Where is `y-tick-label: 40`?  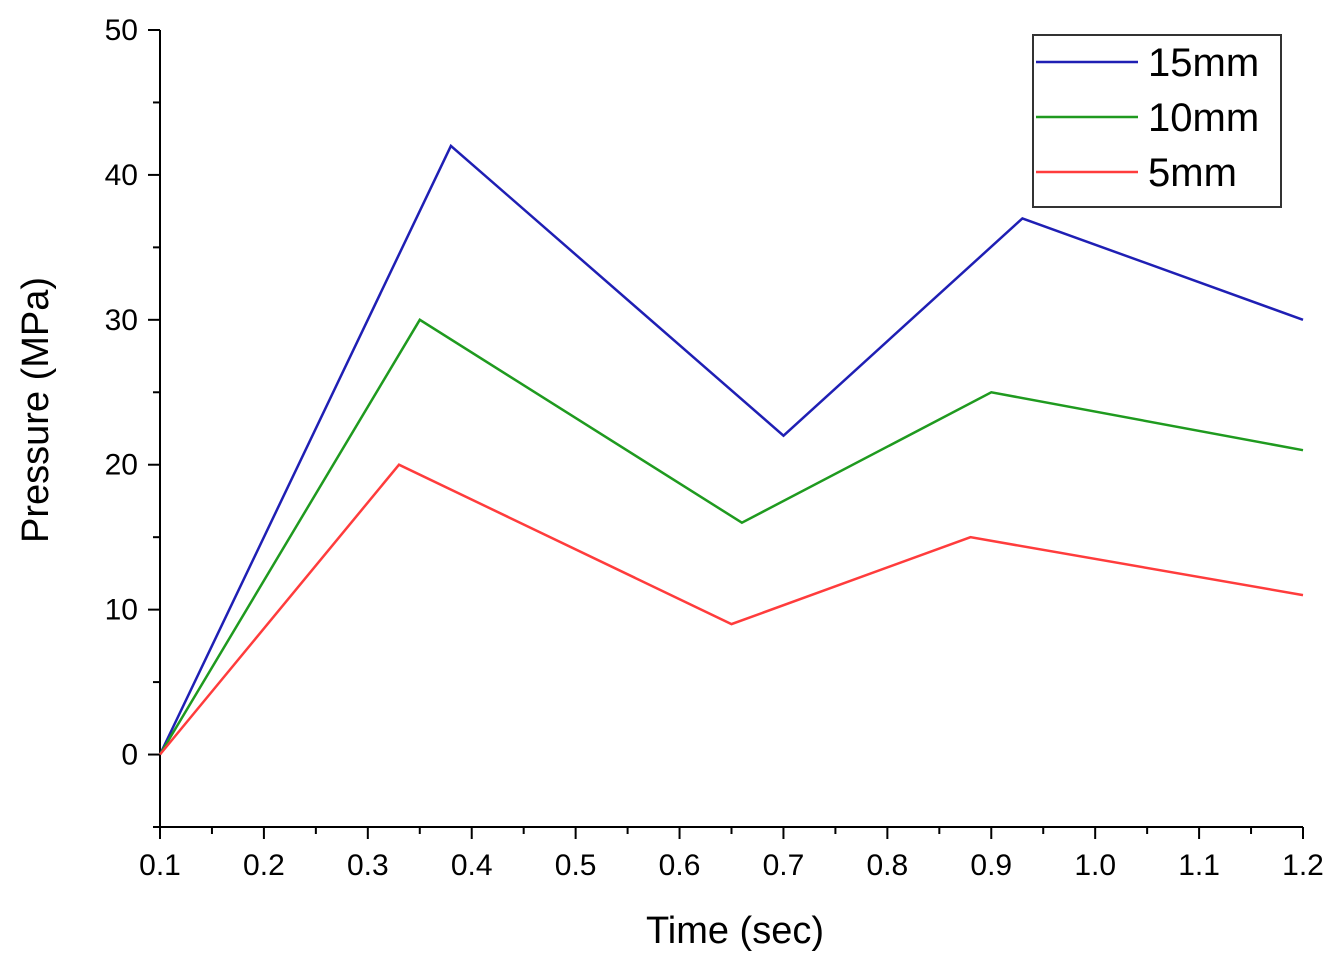
y-tick-label: 40 is located at coordinates (121, 175).